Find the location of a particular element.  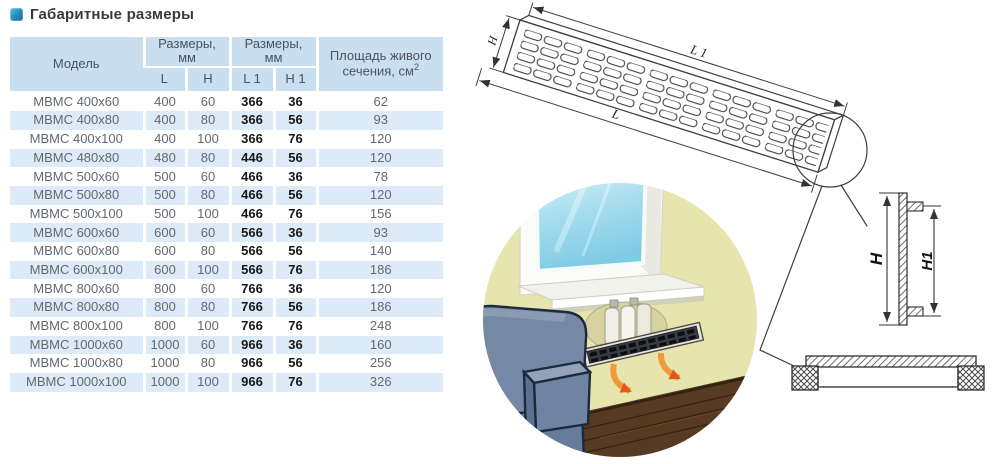

cell-L: 400 is located at coordinates (164, 101).